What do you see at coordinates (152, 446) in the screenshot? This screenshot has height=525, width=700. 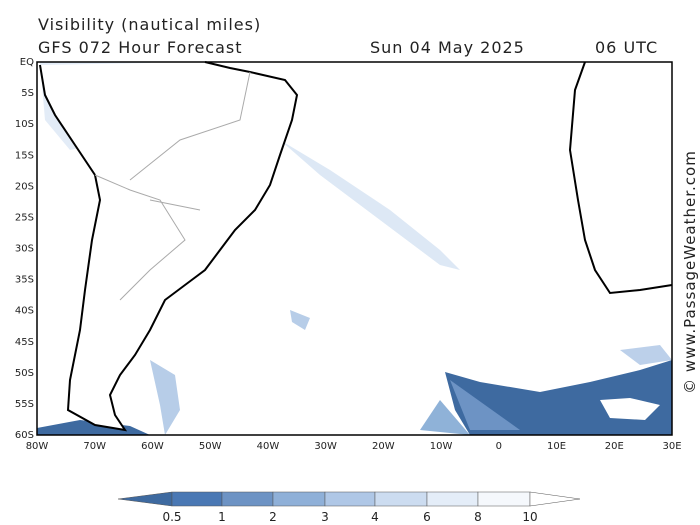 I see `lon-label: 60W` at bounding box center [152, 446].